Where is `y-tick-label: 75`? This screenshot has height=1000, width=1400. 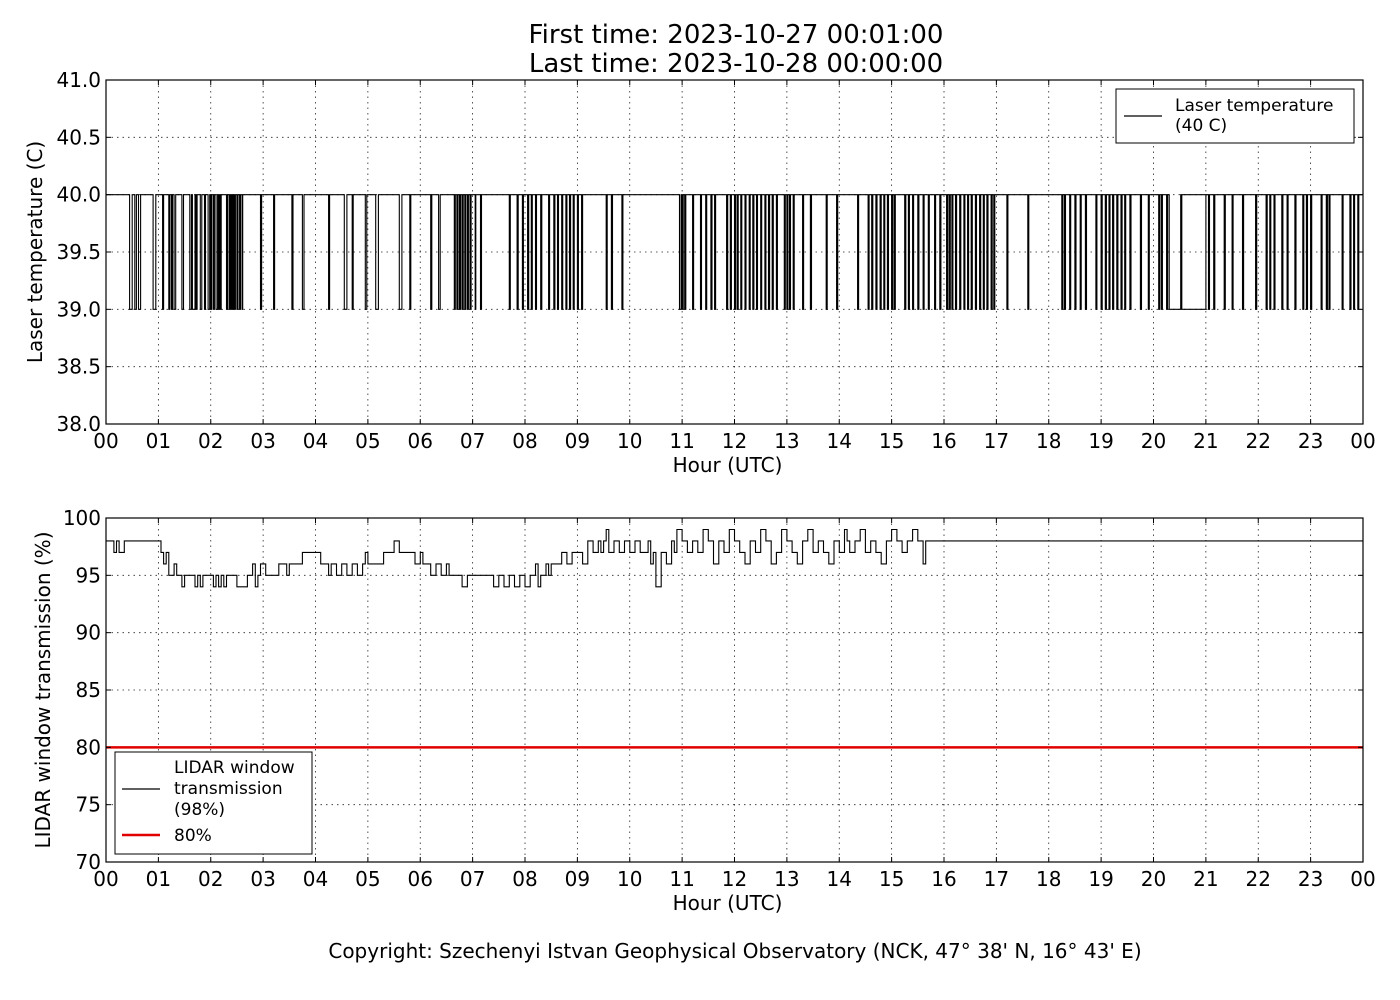
y-tick-label: 75 is located at coordinates (88, 805).